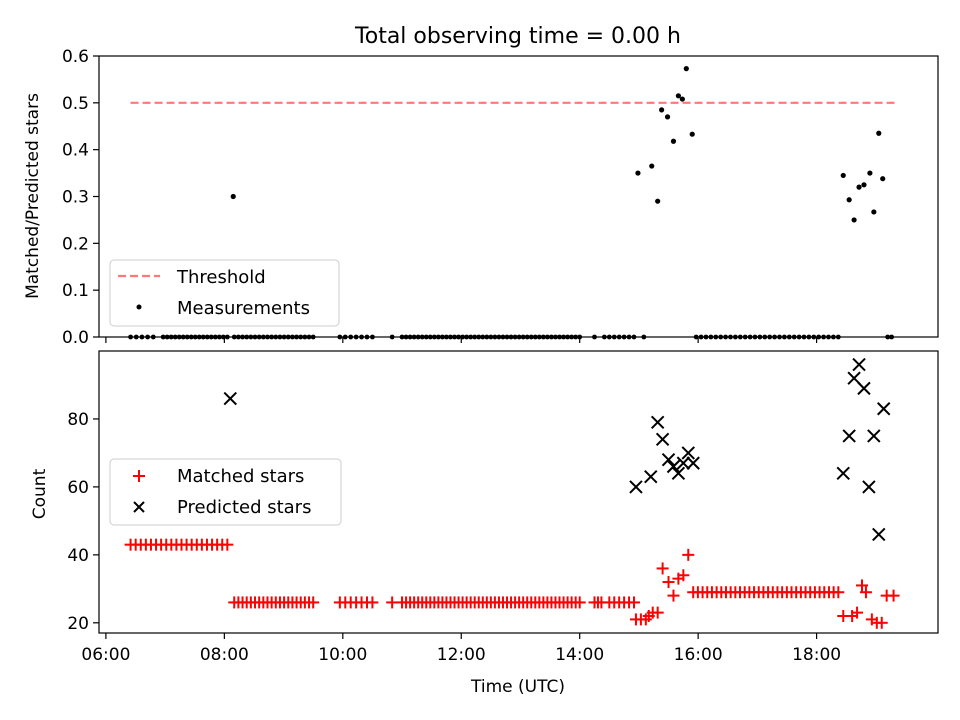  Describe the element at coordinates (105, 655) in the screenshot. I see `bottom-x-tick-label: 06:00` at that location.